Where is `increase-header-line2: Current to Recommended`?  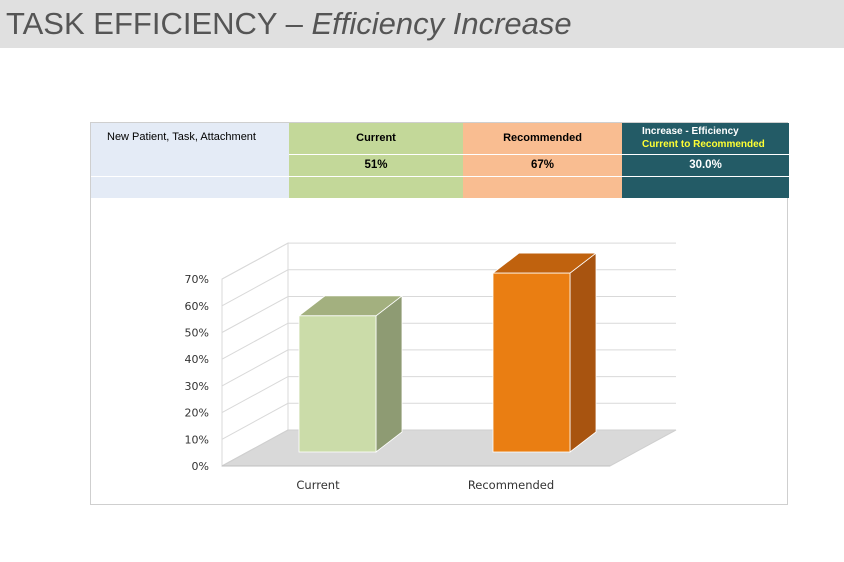 increase-header-line2: Current to Recommended is located at coordinates (703, 144).